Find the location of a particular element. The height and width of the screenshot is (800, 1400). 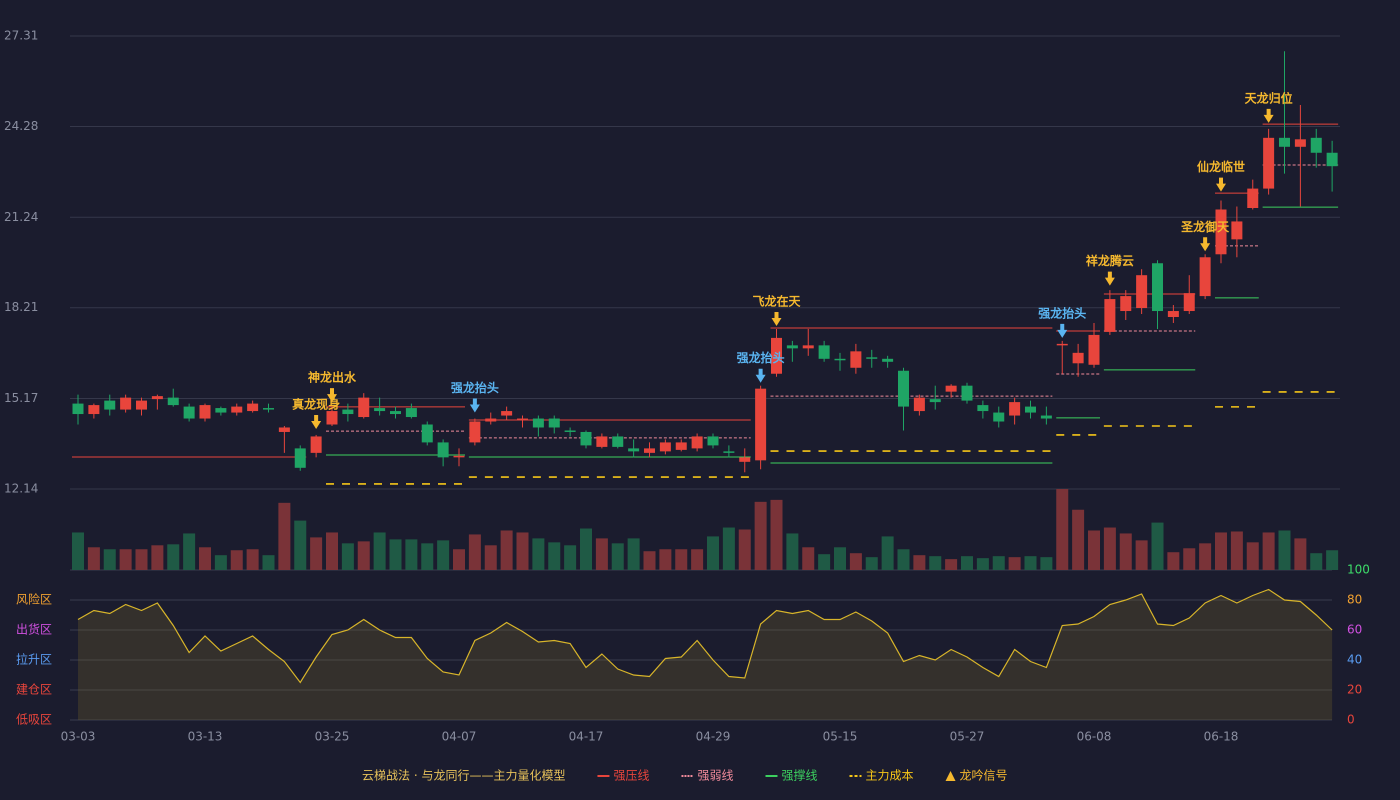

y-tick-label: 18.21 is located at coordinates (21, 307).